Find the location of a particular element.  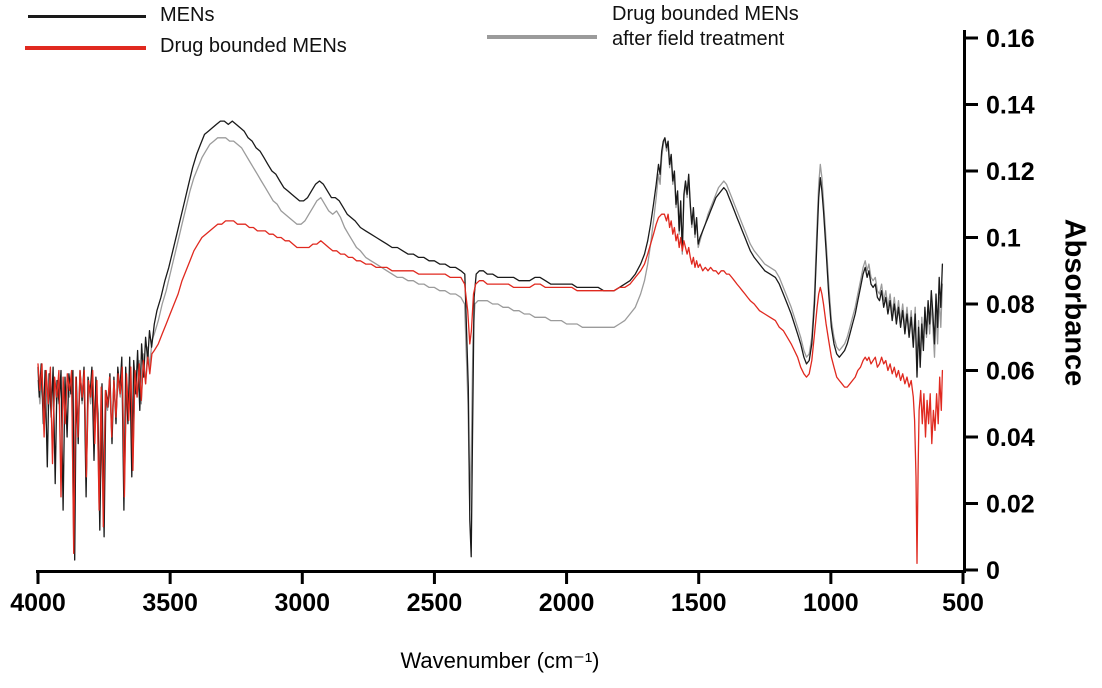

legend-line-sample-drug-bounded-mens is located at coordinates (85, 48).